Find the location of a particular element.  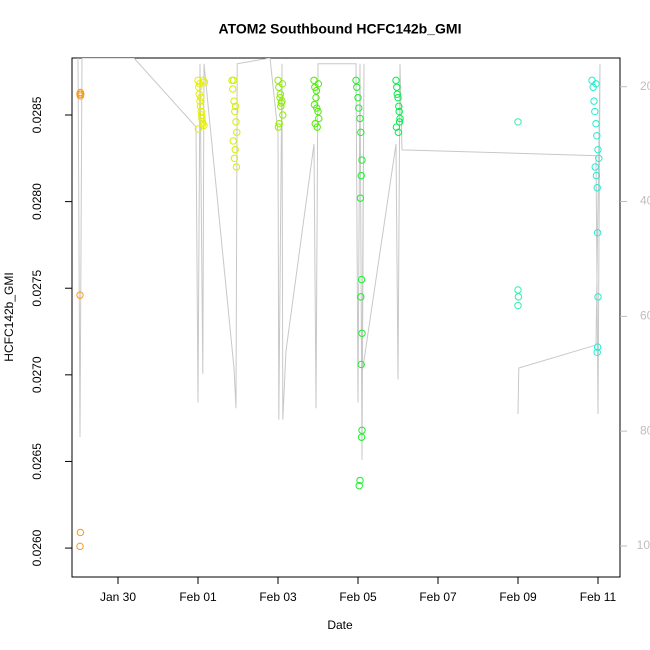

y2-tick-label: 400 is located at coordinates (645, 201).